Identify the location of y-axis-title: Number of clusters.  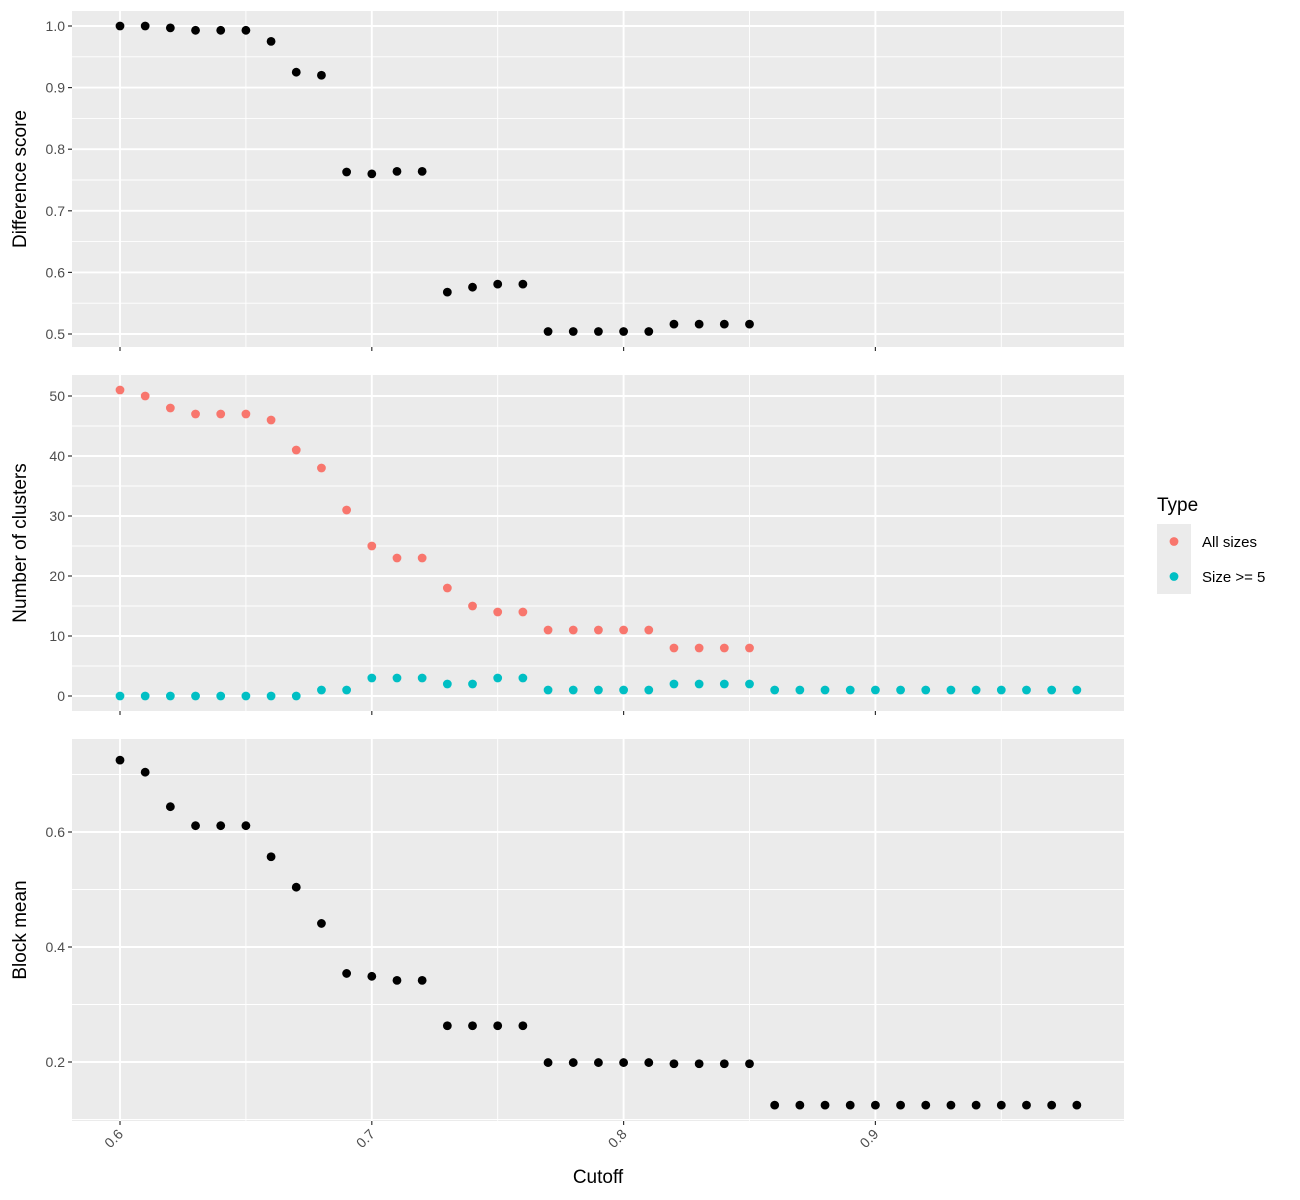
(20, 542).